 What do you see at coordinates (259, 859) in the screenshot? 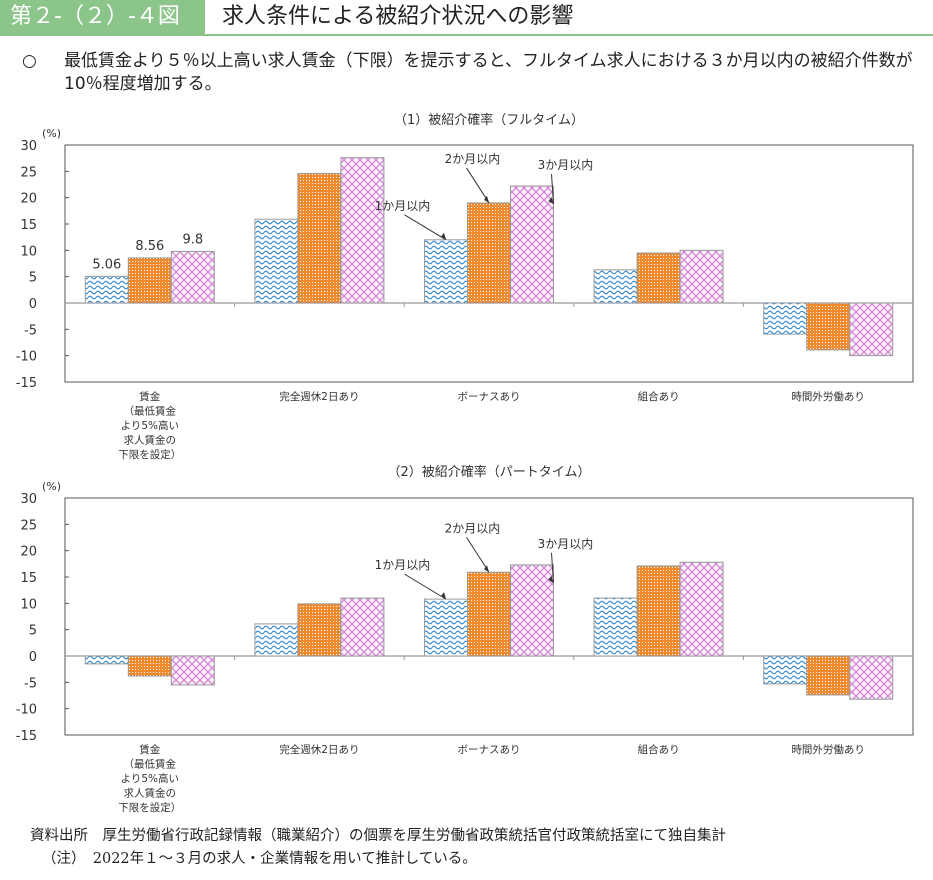
I see `footnote: （注） 2022年１～３月の求人・企業情報を用いて推計している。` at bounding box center [259, 859].